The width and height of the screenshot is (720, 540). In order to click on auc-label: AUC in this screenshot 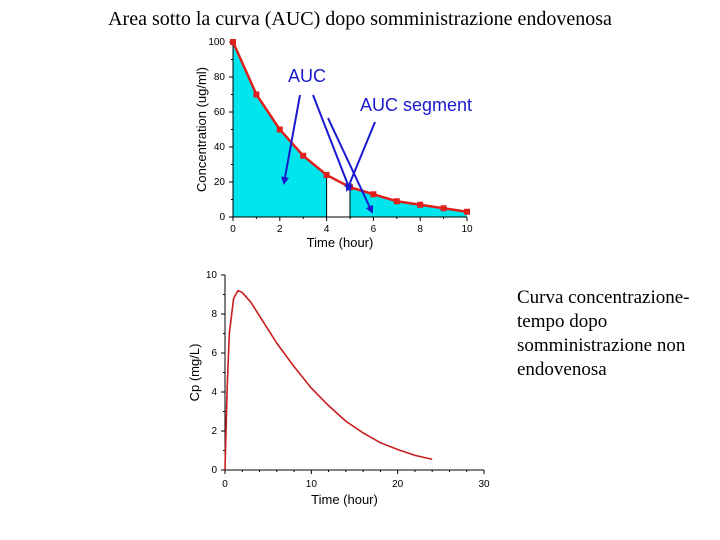, I will do `click(307, 76)`.